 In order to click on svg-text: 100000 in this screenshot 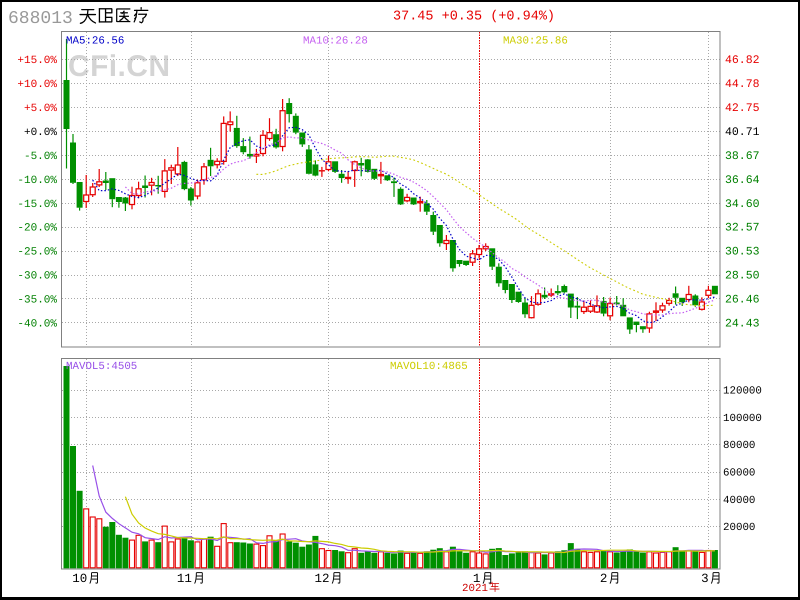, I will do `click(742, 419)`.